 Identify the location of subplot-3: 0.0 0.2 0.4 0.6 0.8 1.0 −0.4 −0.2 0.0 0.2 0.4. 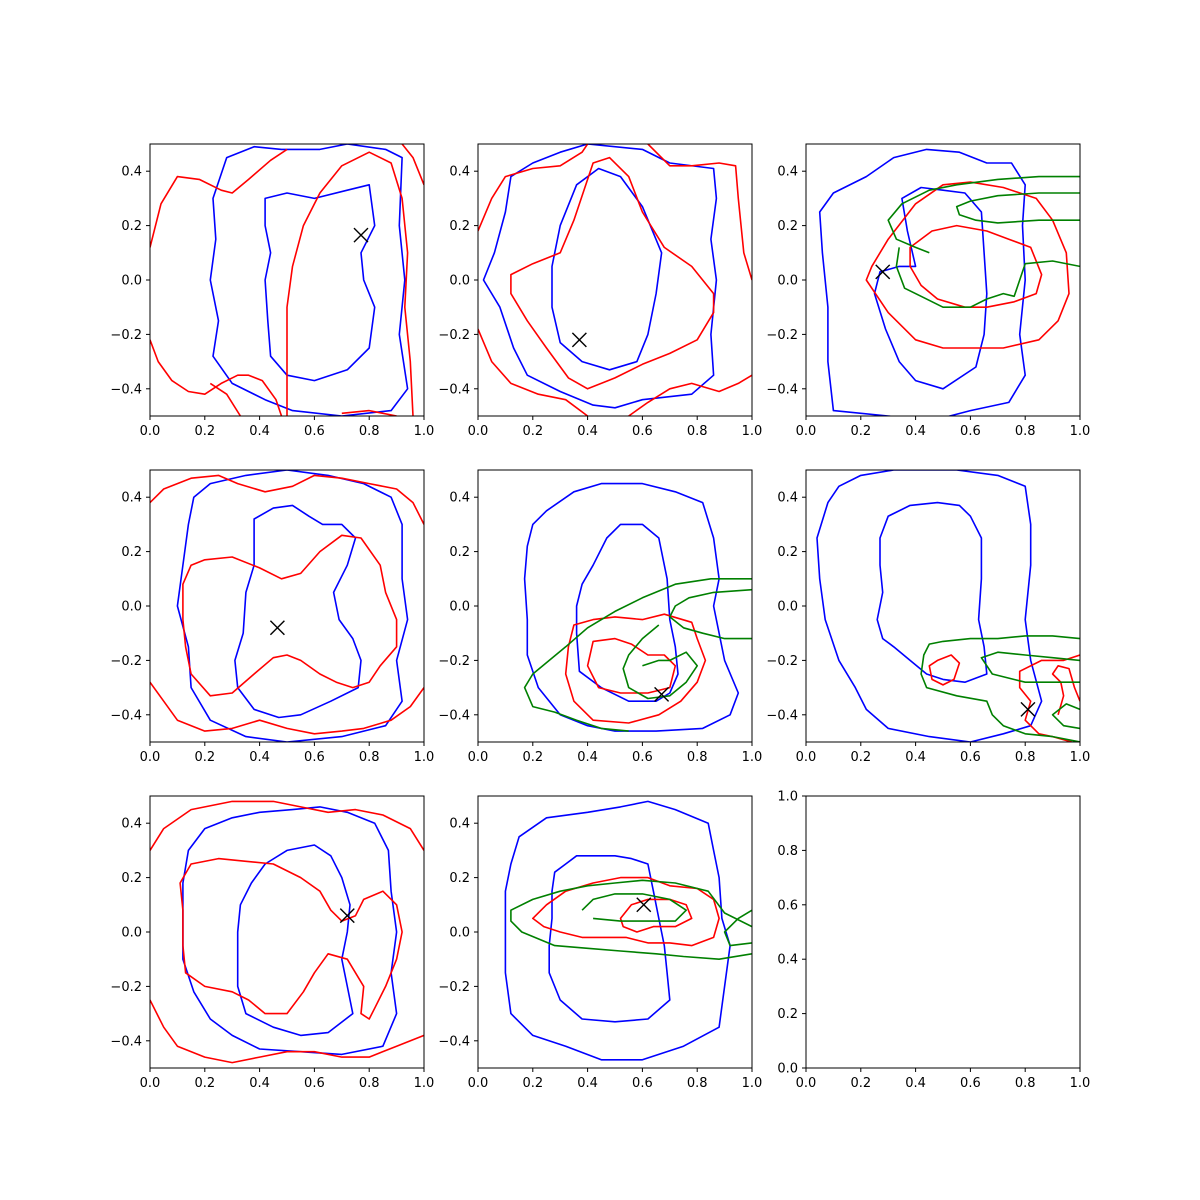
(928, 291).